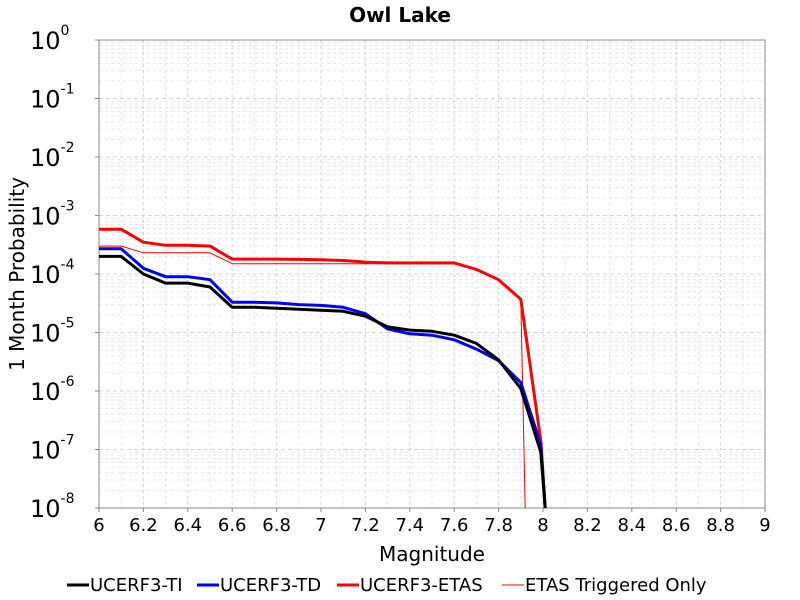 The width and height of the screenshot is (800, 600). Describe the element at coordinates (68, 382) in the screenshot. I see `y-tick-exponent: -6` at that location.